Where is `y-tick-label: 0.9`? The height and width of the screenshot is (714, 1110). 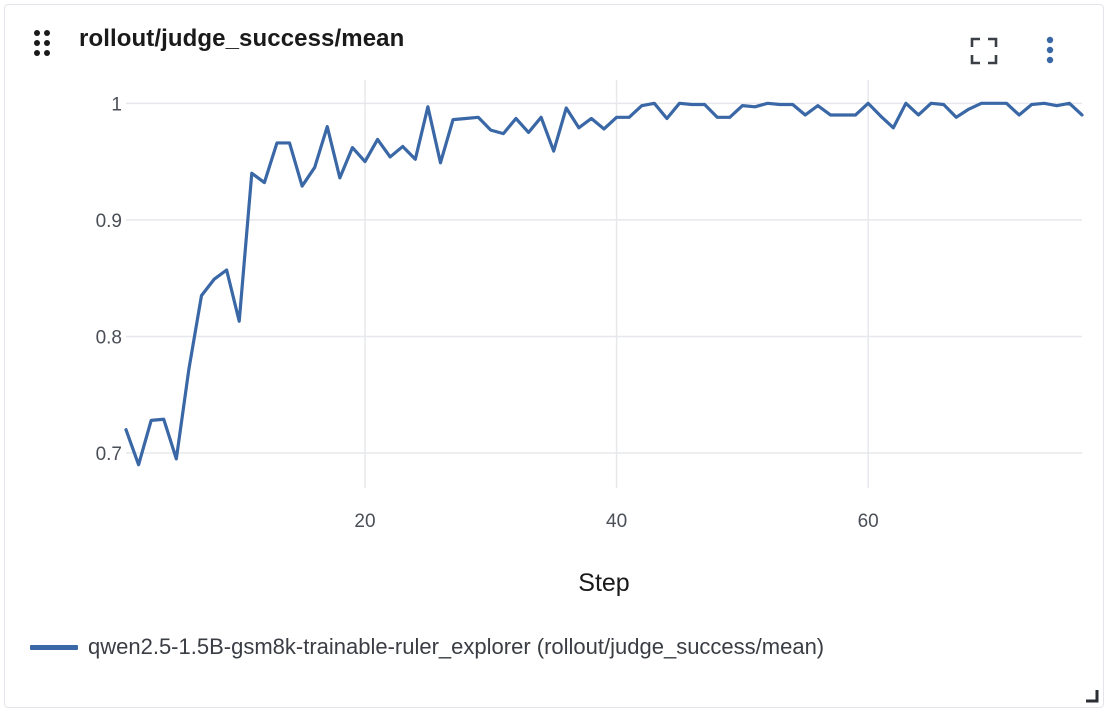 y-tick-label: 0.9 is located at coordinates (109, 221).